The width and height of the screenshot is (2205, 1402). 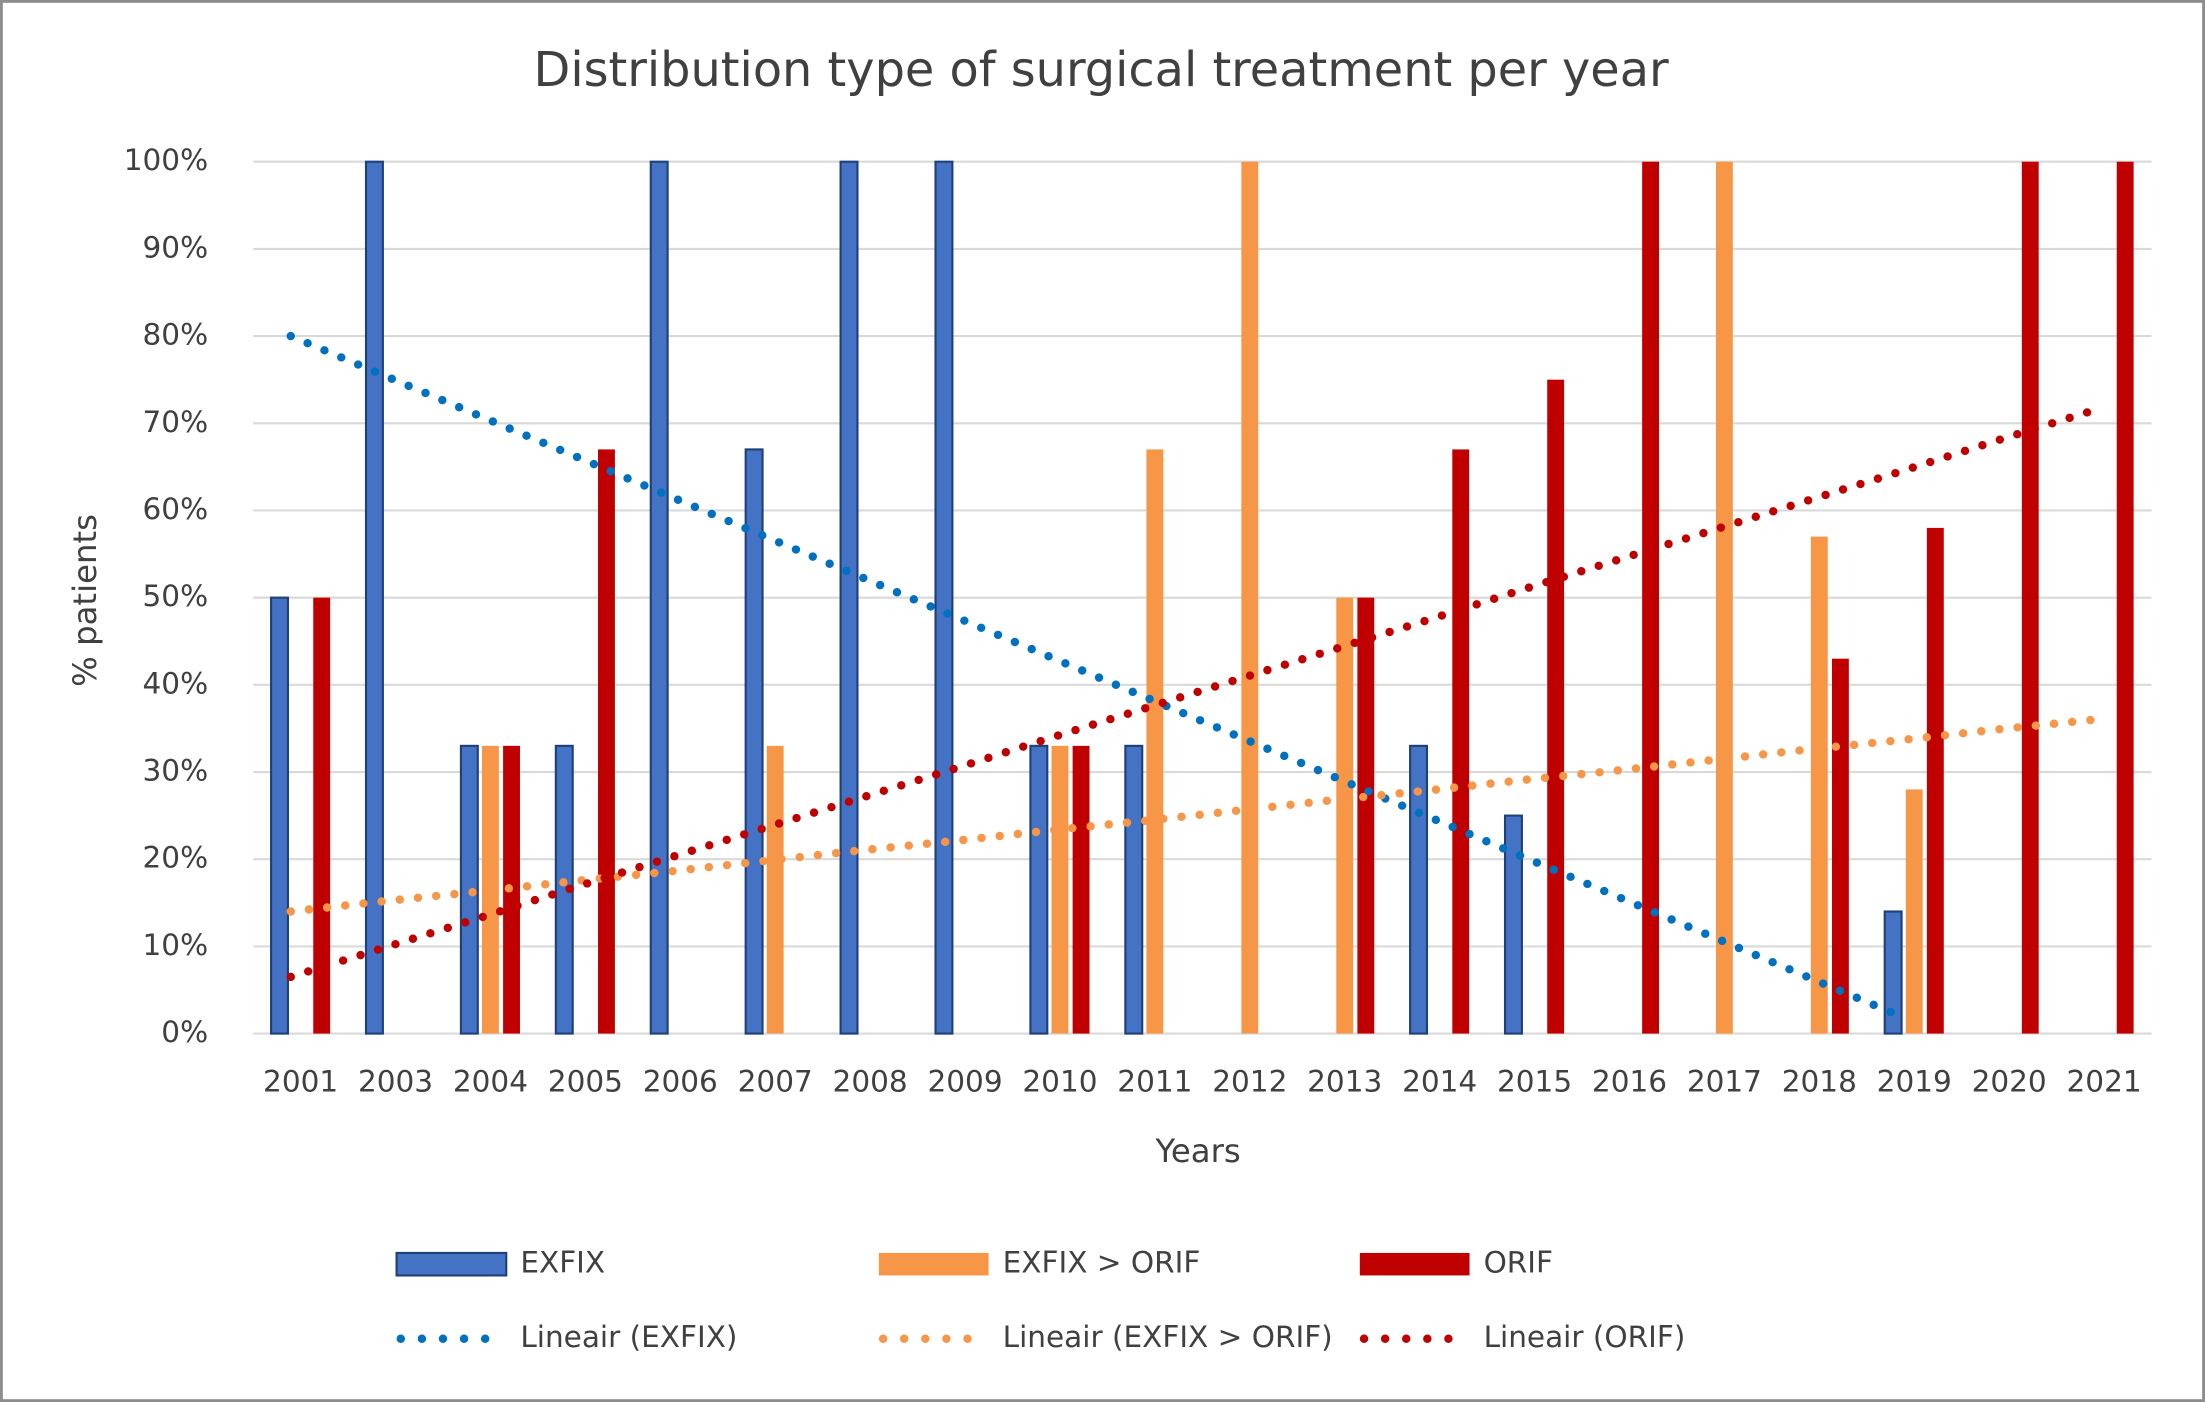 What do you see at coordinates (1518, 1263) in the screenshot?
I see `legend-label: ORIF` at bounding box center [1518, 1263].